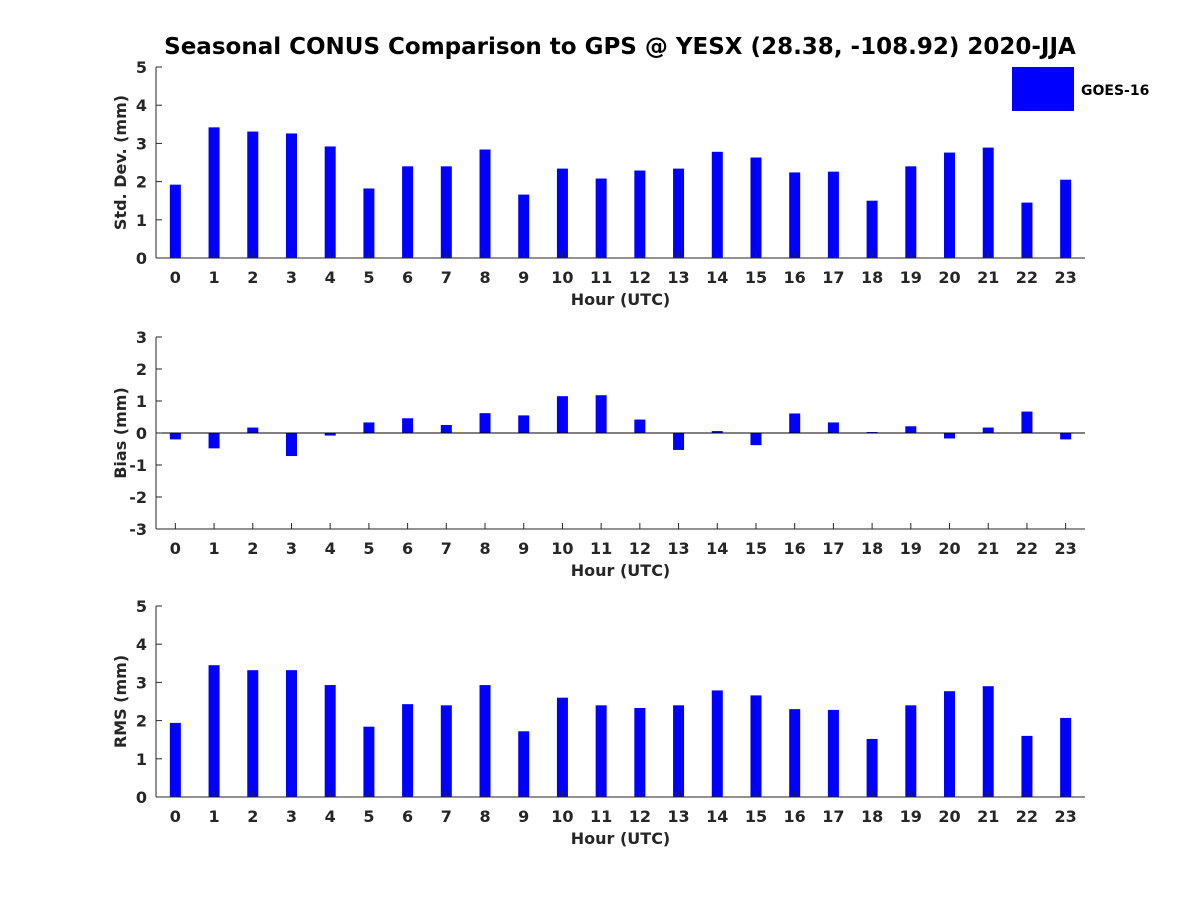  What do you see at coordinates (120, 701) in the screenshot?
I see `y-axis-label: RMS (mm)` at bounding box center [120, 701].